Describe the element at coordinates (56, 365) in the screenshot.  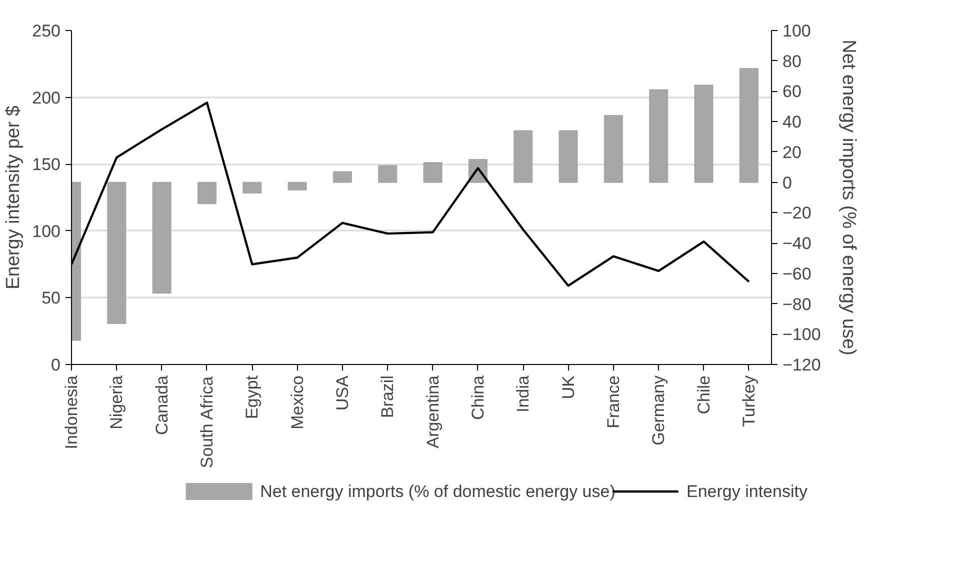
I see `y-tick-label: 0` at that location.